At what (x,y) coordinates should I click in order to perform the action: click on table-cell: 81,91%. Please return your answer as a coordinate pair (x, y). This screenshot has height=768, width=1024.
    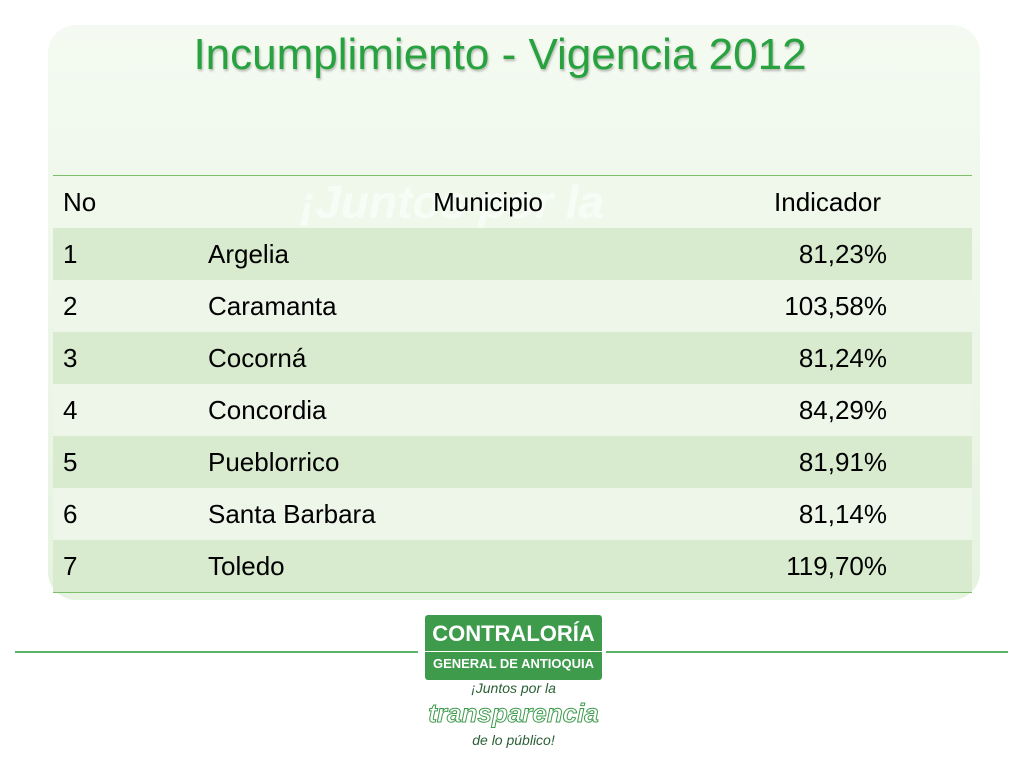
    Looking at the image, I should click on (842, 461).